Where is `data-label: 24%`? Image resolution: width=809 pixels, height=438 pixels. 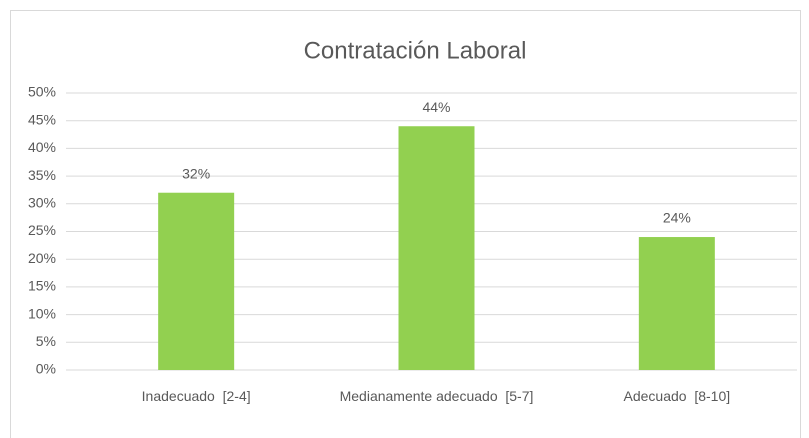 data-label: 24% is located at coordinates (677, 218).